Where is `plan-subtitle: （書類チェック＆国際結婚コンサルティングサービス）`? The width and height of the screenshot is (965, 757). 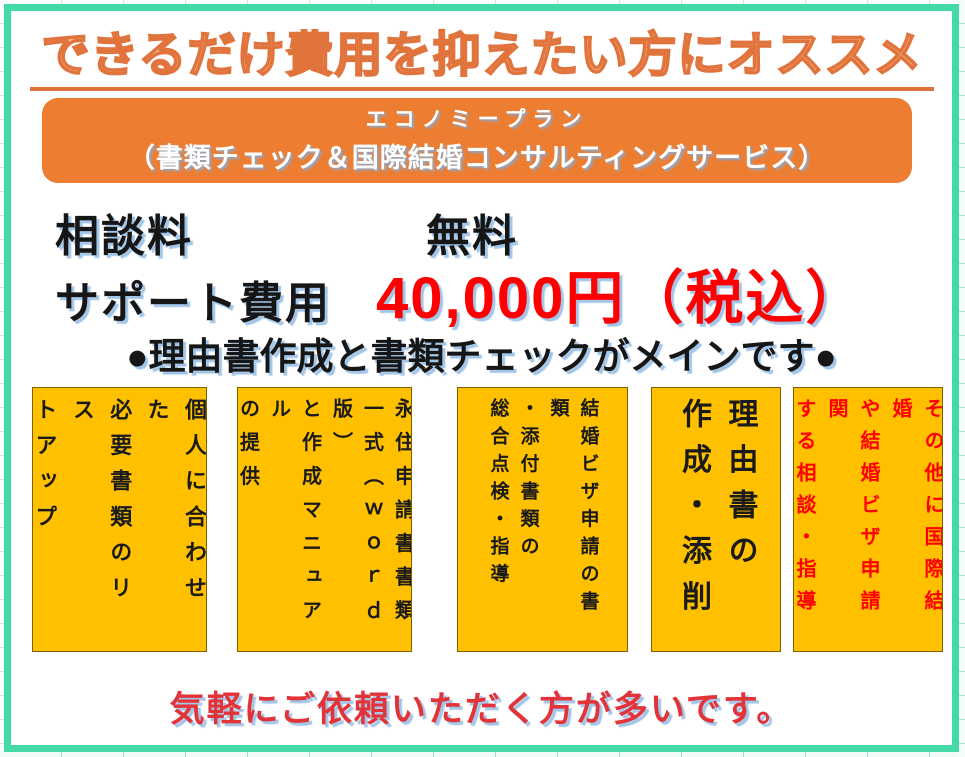 plan-subtitle: （書類チェック＆国際結婚コンサルティングサービス） is located at coordinates (477, 158).